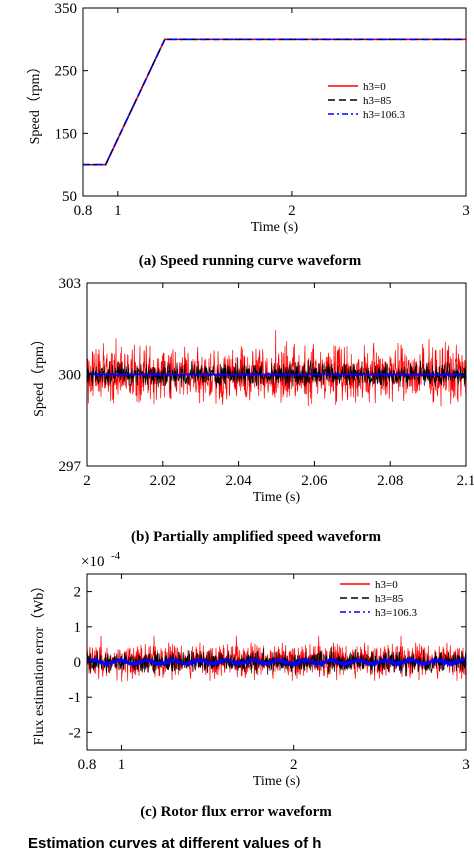  Describe the element at coordinates (75, 698) in the screenshot. I see `y-tick-label: -1` at that location.